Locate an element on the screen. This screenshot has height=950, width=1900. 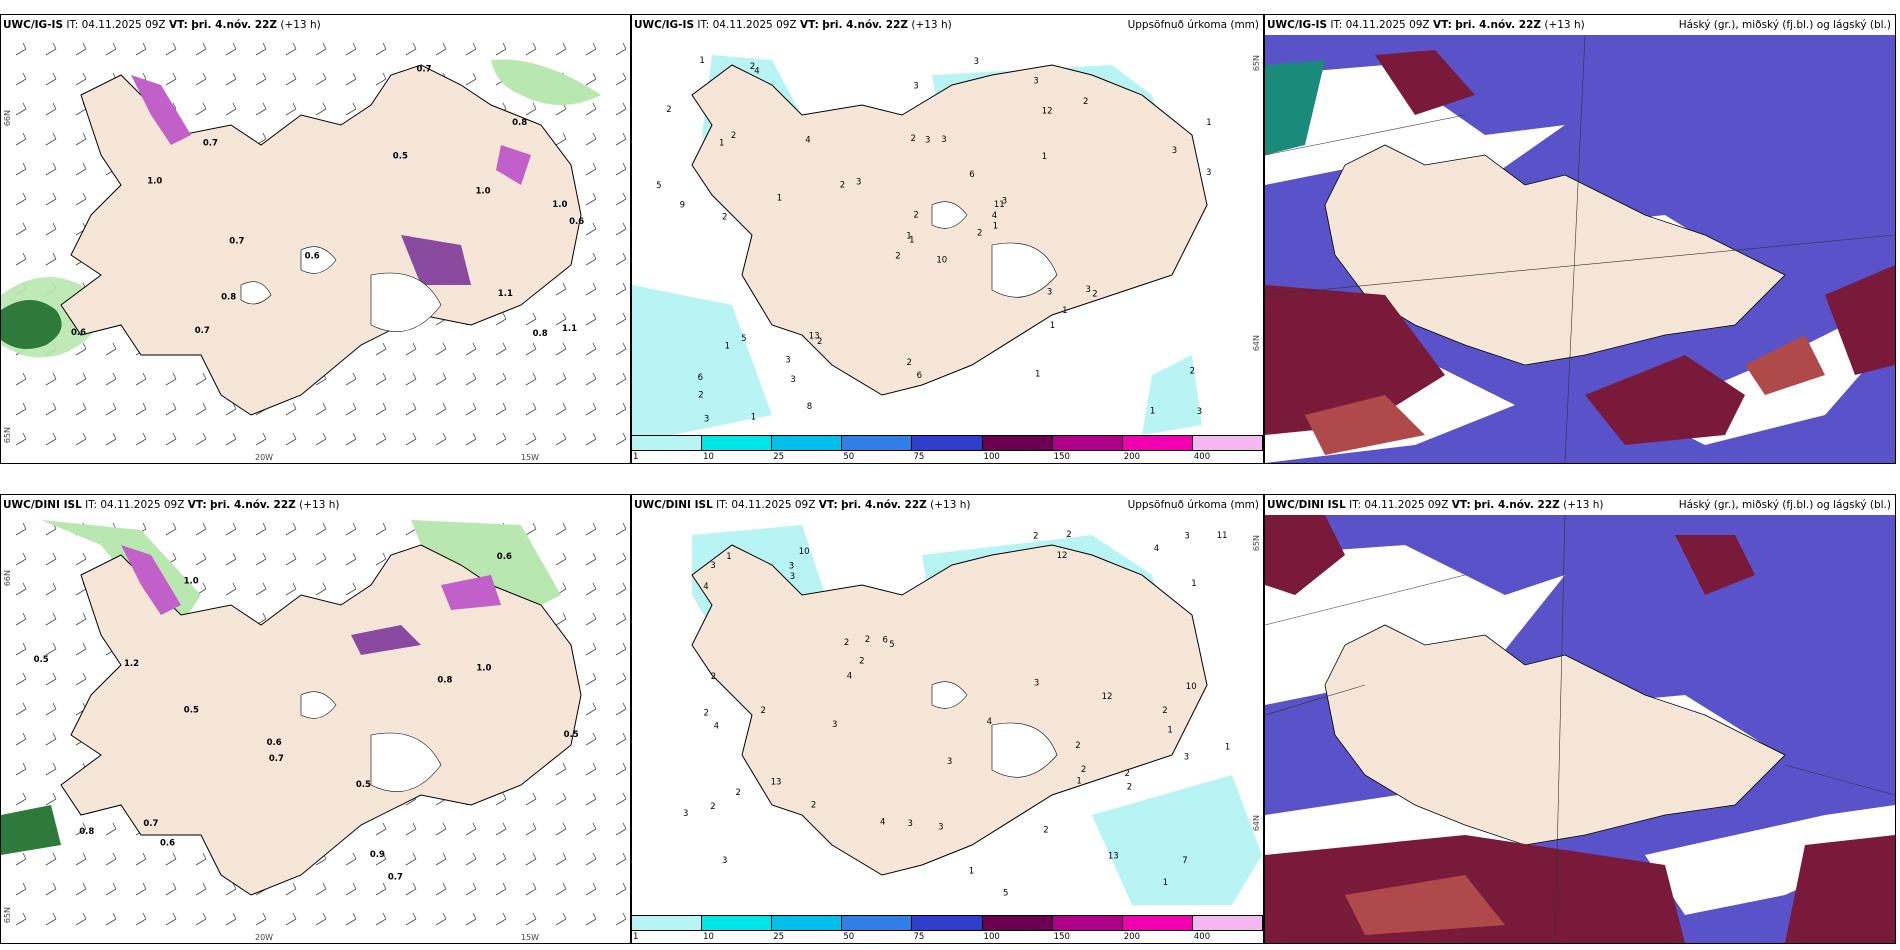
wind-value-label: 0.8 is located at coordinates (228, 298).